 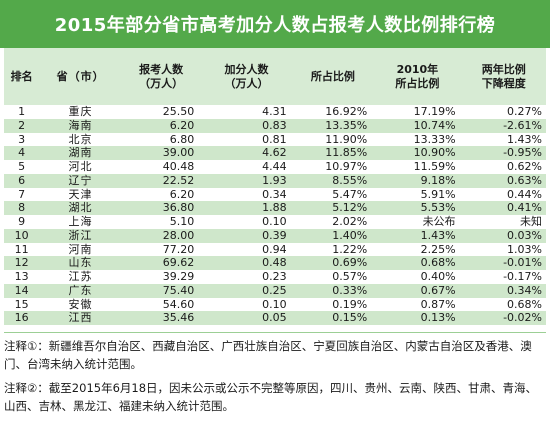 What do you see at coordinates (346, 166) in the screenshot?
I see `ratio-cell: 10.97%` at bounding box center [346, 166].